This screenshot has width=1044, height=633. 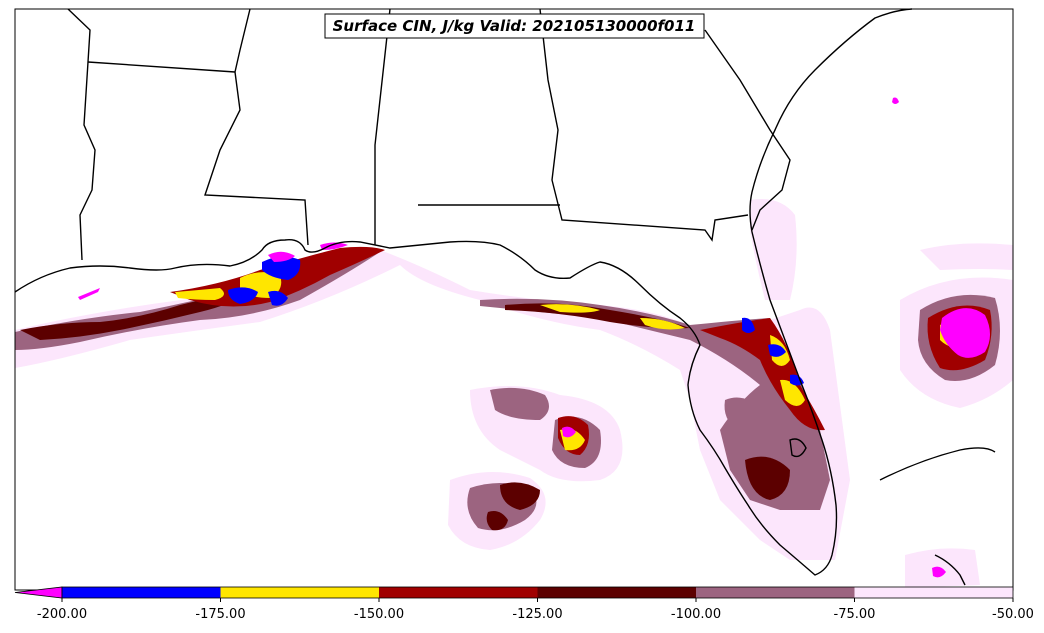 I want to click on gulf-magenta-patch, so click(x=569, y=432).